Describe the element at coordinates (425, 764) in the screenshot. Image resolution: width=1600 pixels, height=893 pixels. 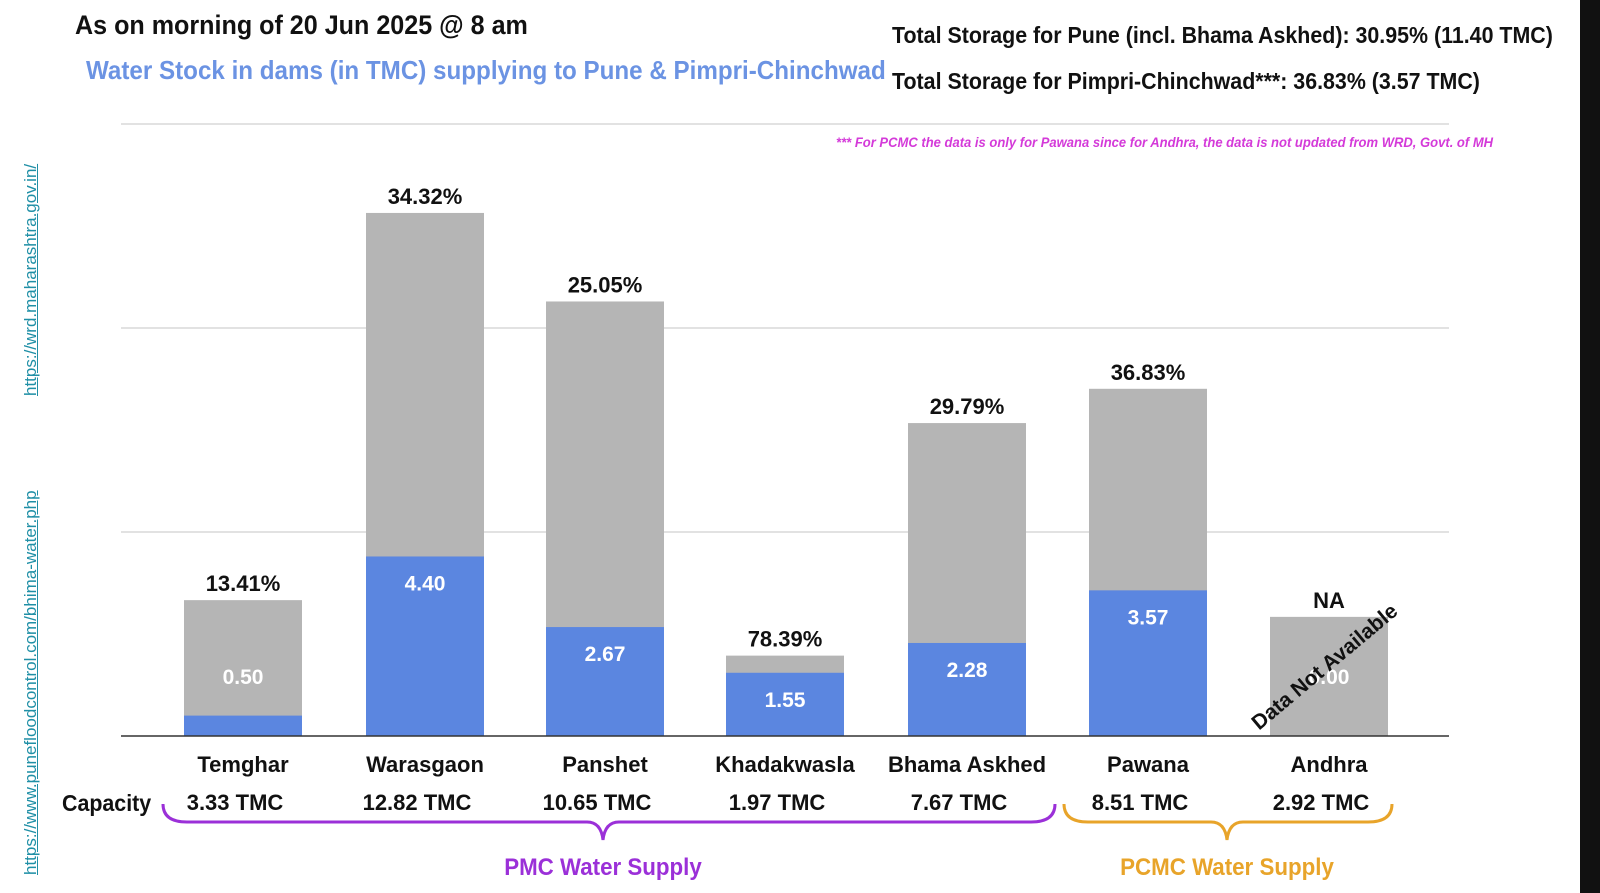
I see `category-label: Warasgaon` at that location.